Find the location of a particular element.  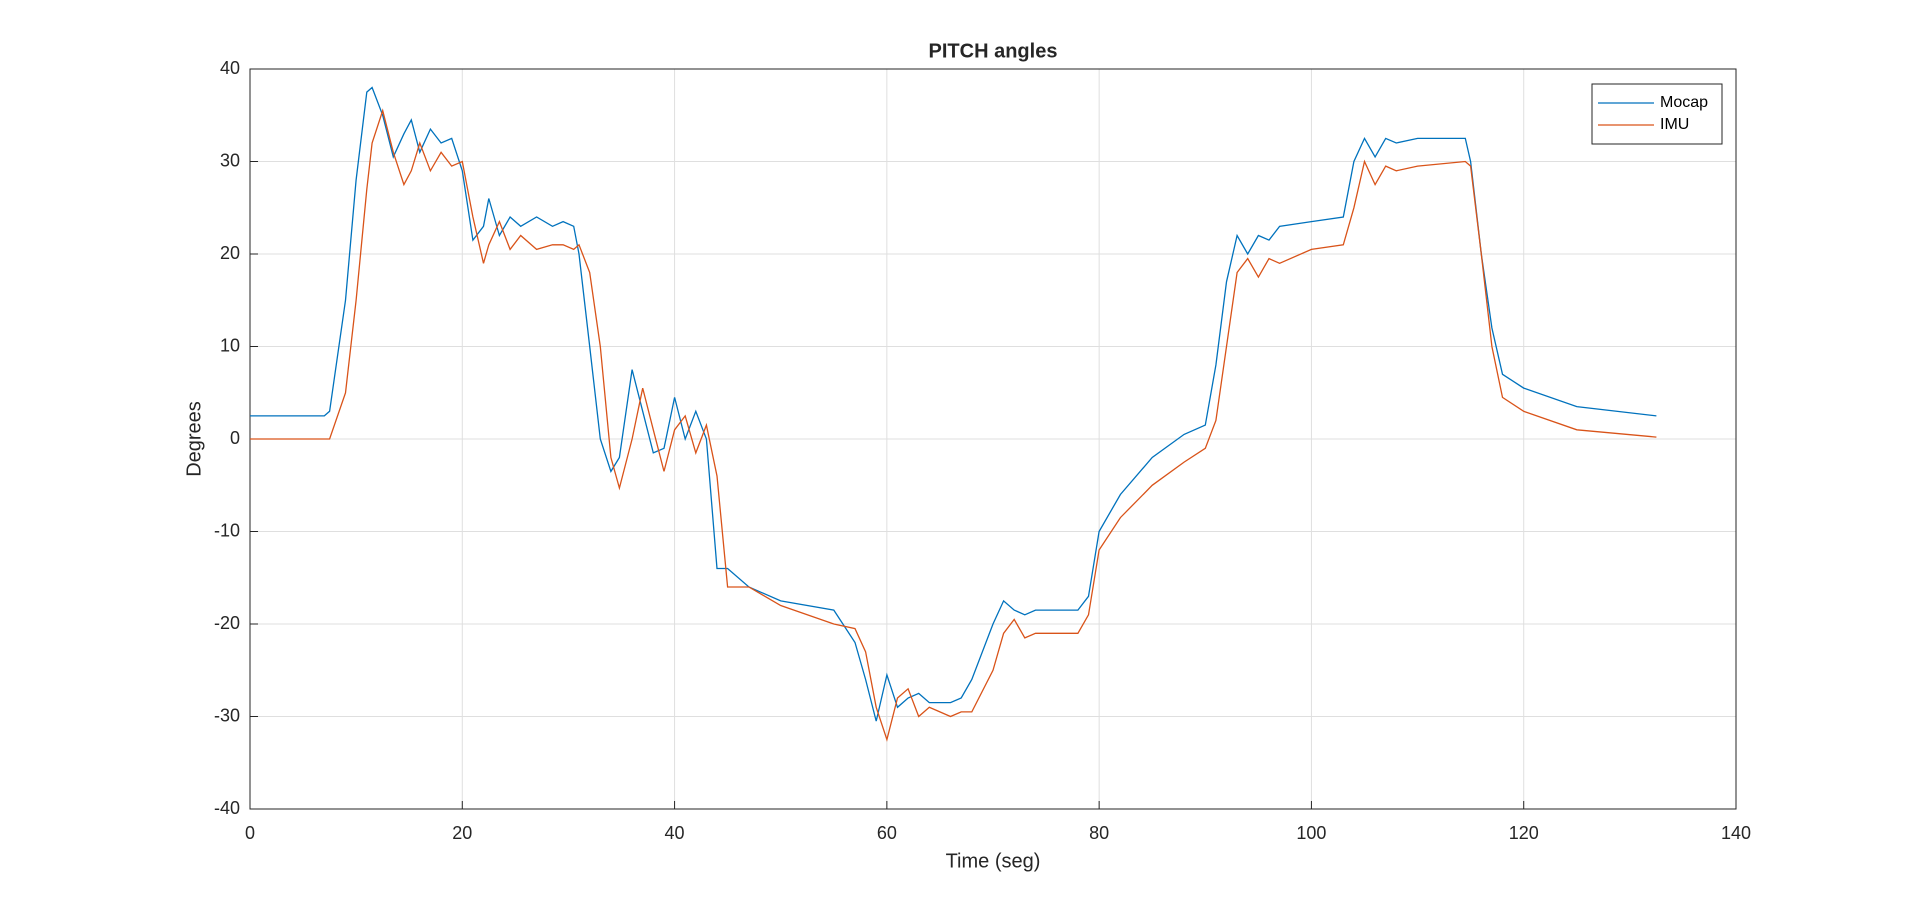

chart-title: PITCH angles is located at coordinates (993, 51).